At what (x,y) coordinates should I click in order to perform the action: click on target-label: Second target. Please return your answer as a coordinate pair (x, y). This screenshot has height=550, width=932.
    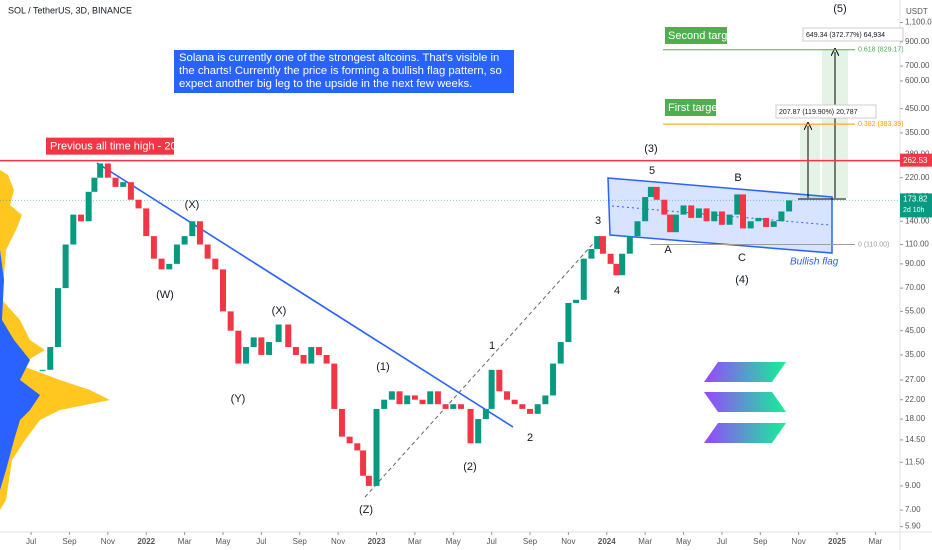
    Looking at the image, I should click on (702, 36).